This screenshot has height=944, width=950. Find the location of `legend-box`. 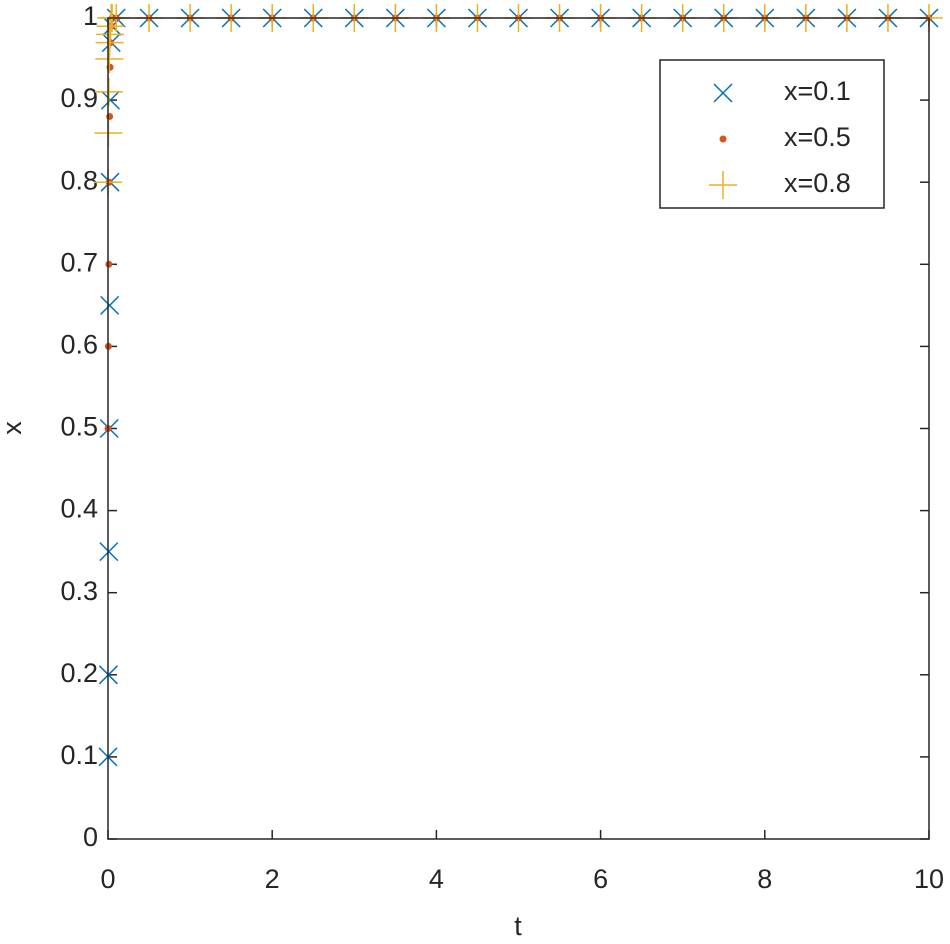

legend-box is located at coordinates (772, 134).